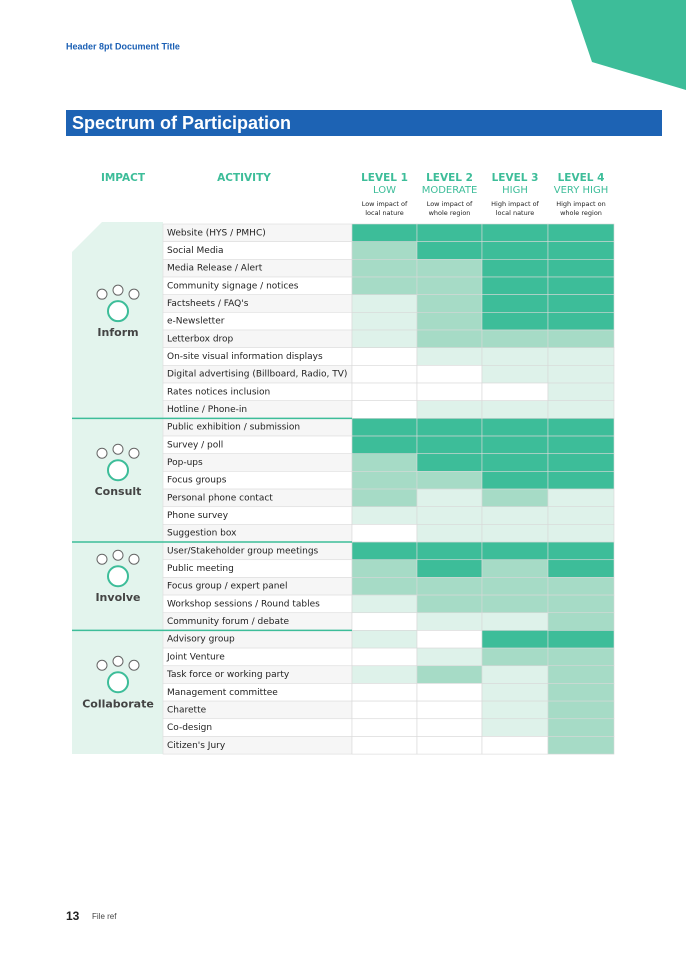 Image resolution: width=686 pixels, height=970 pixels. I want to click on activity: Charette, so click(187, 710).